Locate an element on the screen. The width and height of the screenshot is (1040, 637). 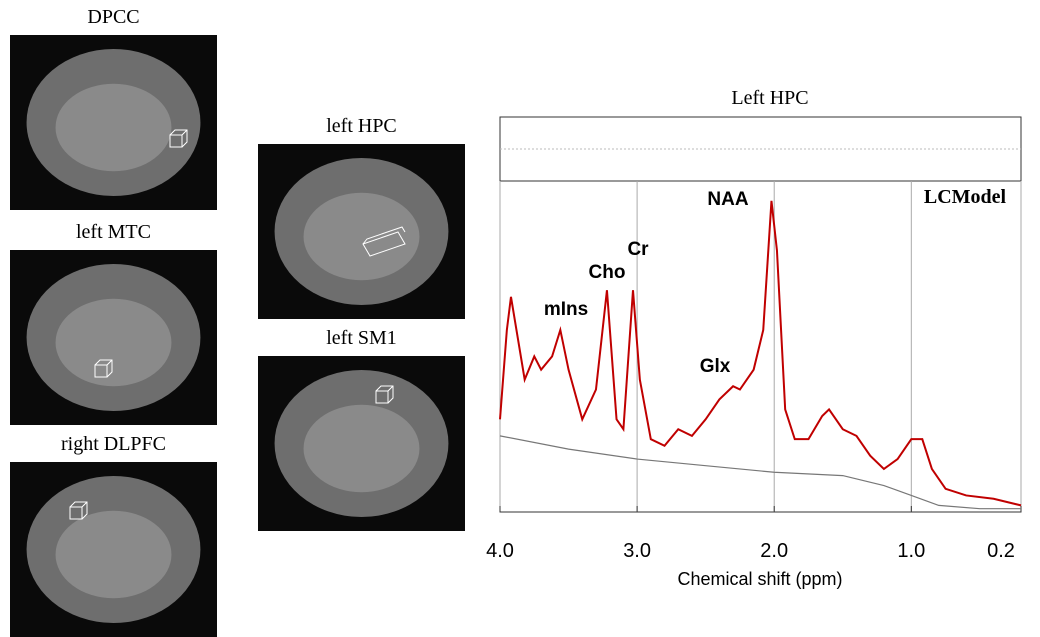
panel-label: left HPC is located at coordinates (361, 126).